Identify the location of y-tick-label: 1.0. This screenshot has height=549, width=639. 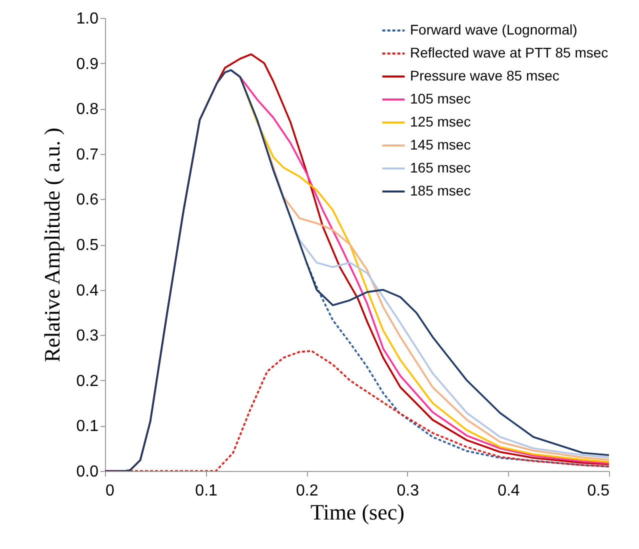
(87, 19).